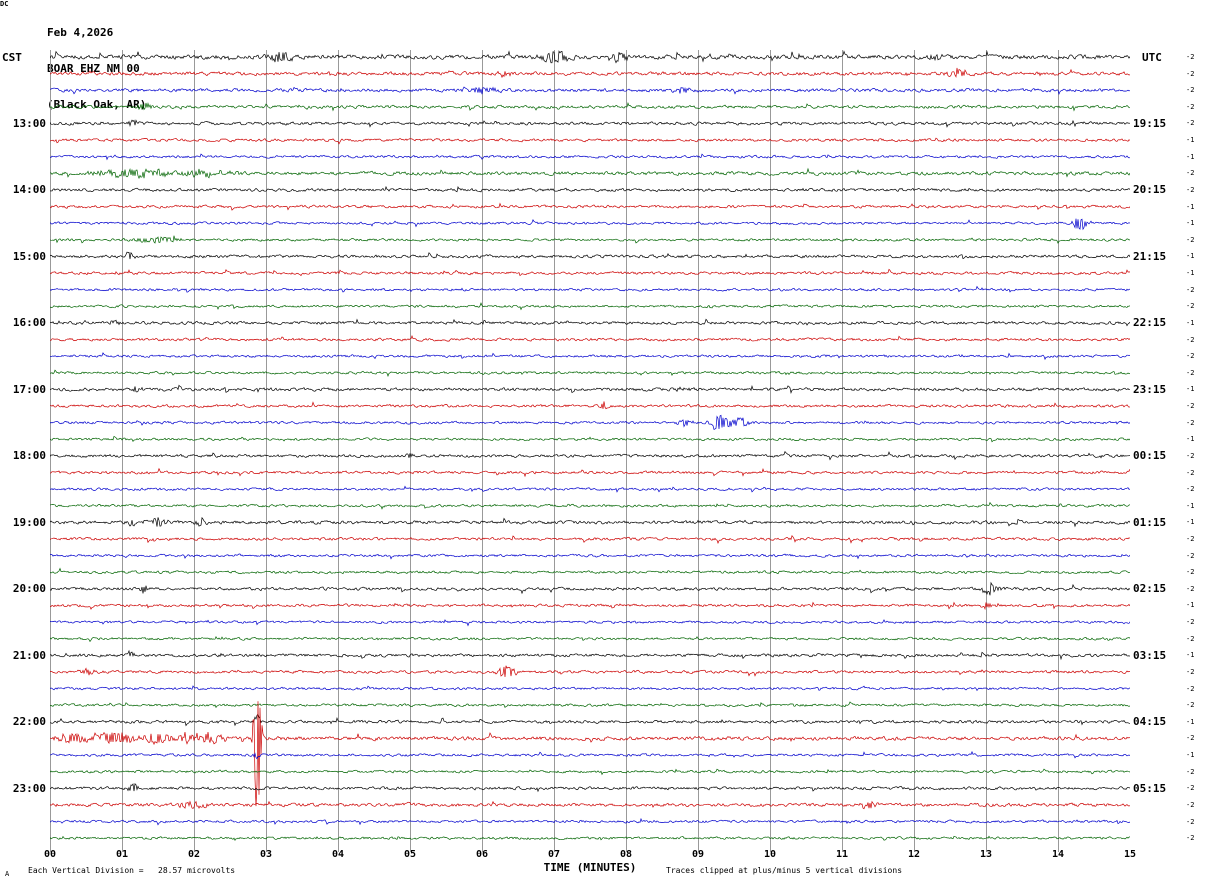 The image size is (1210, 886). Describe the element at coordinates (7, 874) in the screenshot. I see `corner-mark: A` at that location.